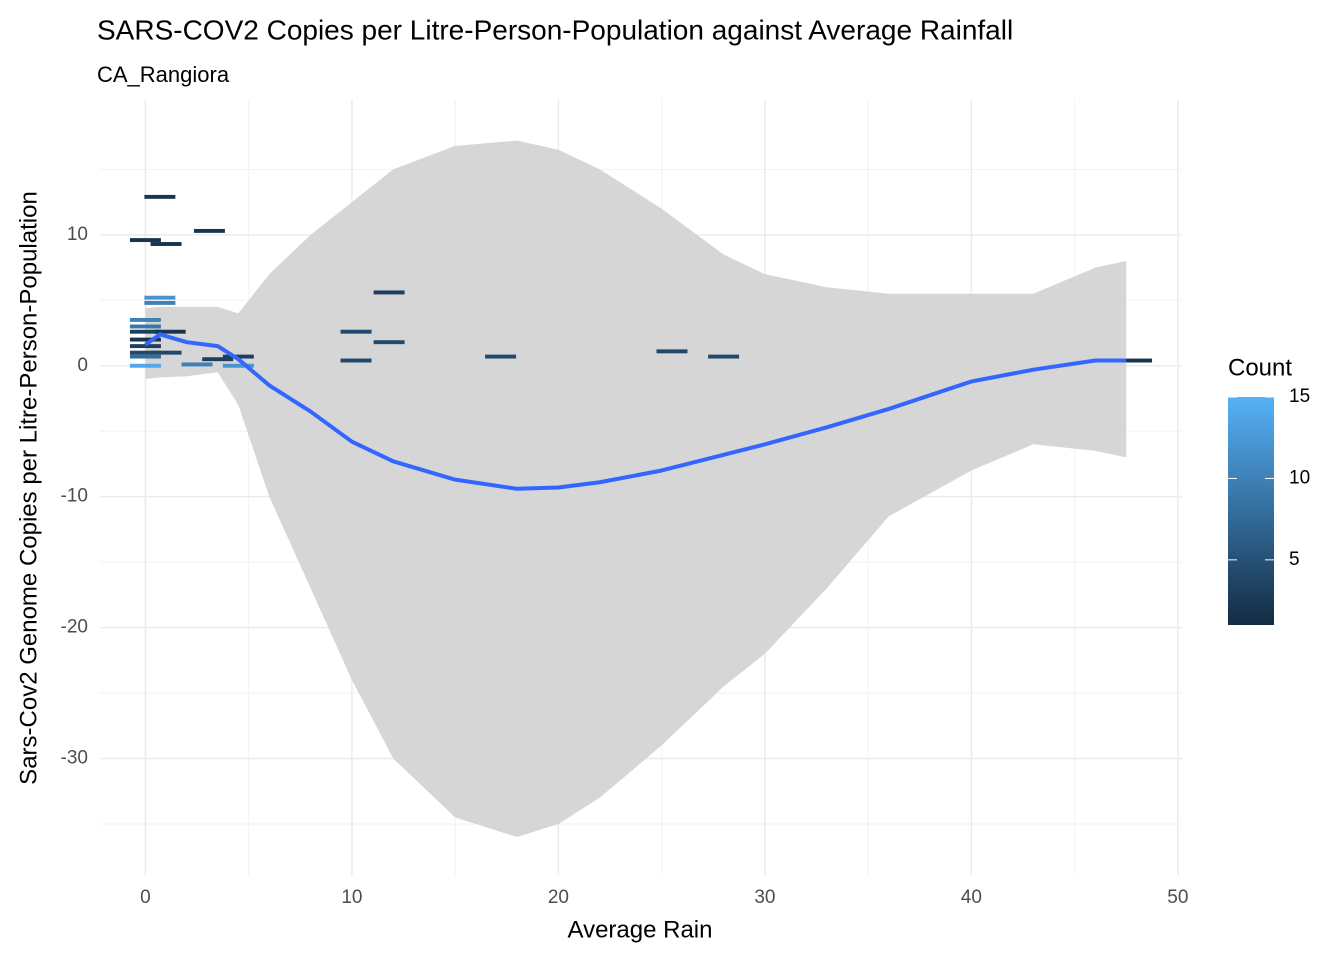  I want to click on smooth-line, so click(635, 411).